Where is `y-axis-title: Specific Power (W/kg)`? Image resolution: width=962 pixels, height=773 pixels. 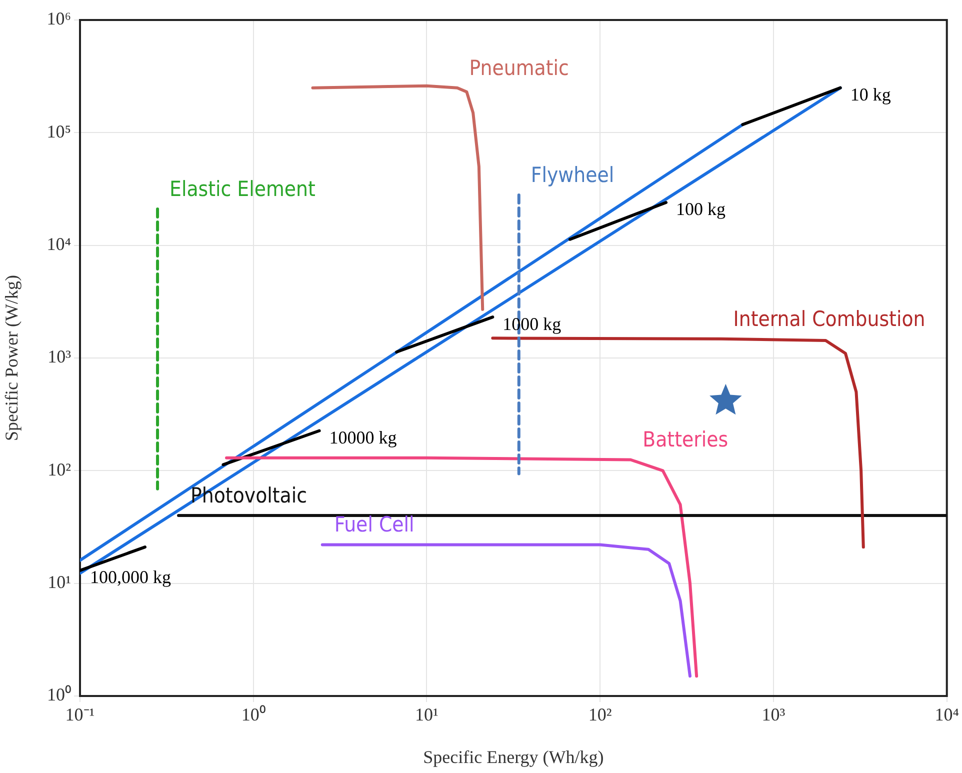
y-axis-title: Specific Power (W/kg) is located at coordinates (12, 358).